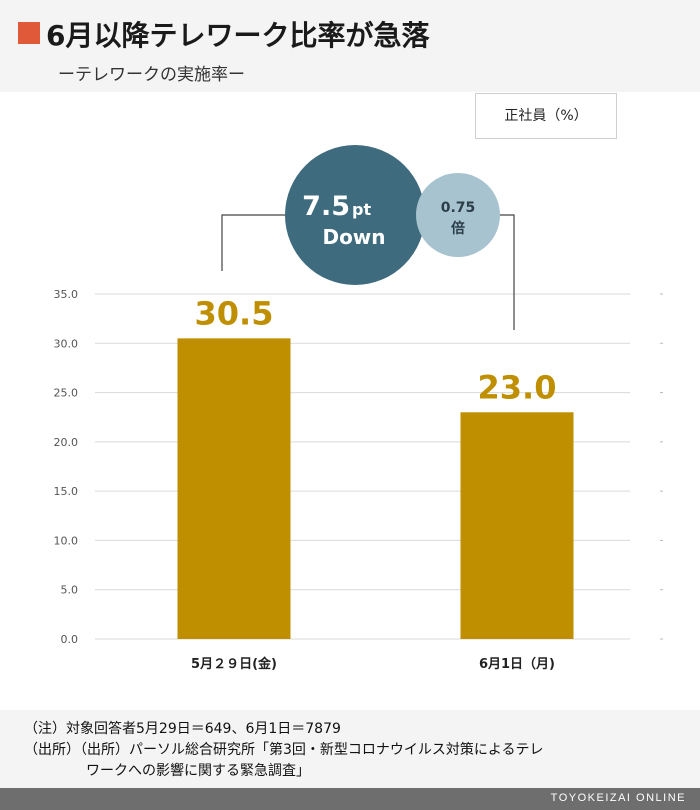 This screenshot has height=810, width=700. I want to click on ratio-circle, so click(458, 215).